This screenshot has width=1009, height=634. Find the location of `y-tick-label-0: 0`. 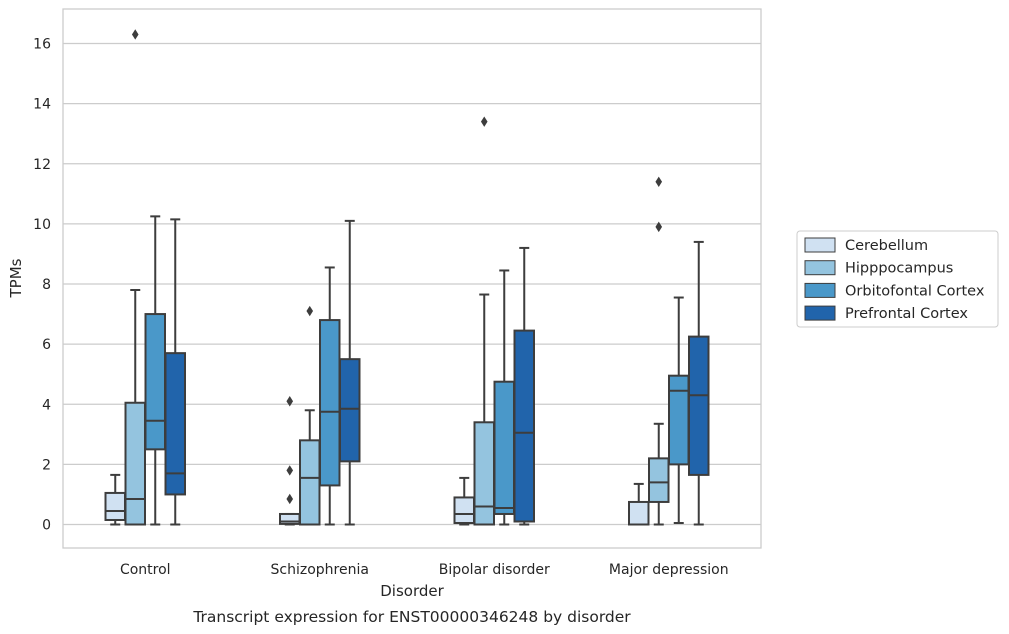

y-tick-label-0: 0 is located at coordinates (46, 526).